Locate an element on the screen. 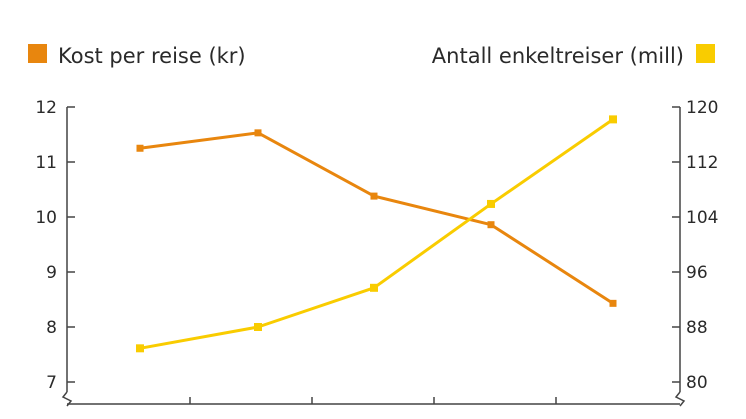  legend-swatch-trips is located at coordinates (705, 53).